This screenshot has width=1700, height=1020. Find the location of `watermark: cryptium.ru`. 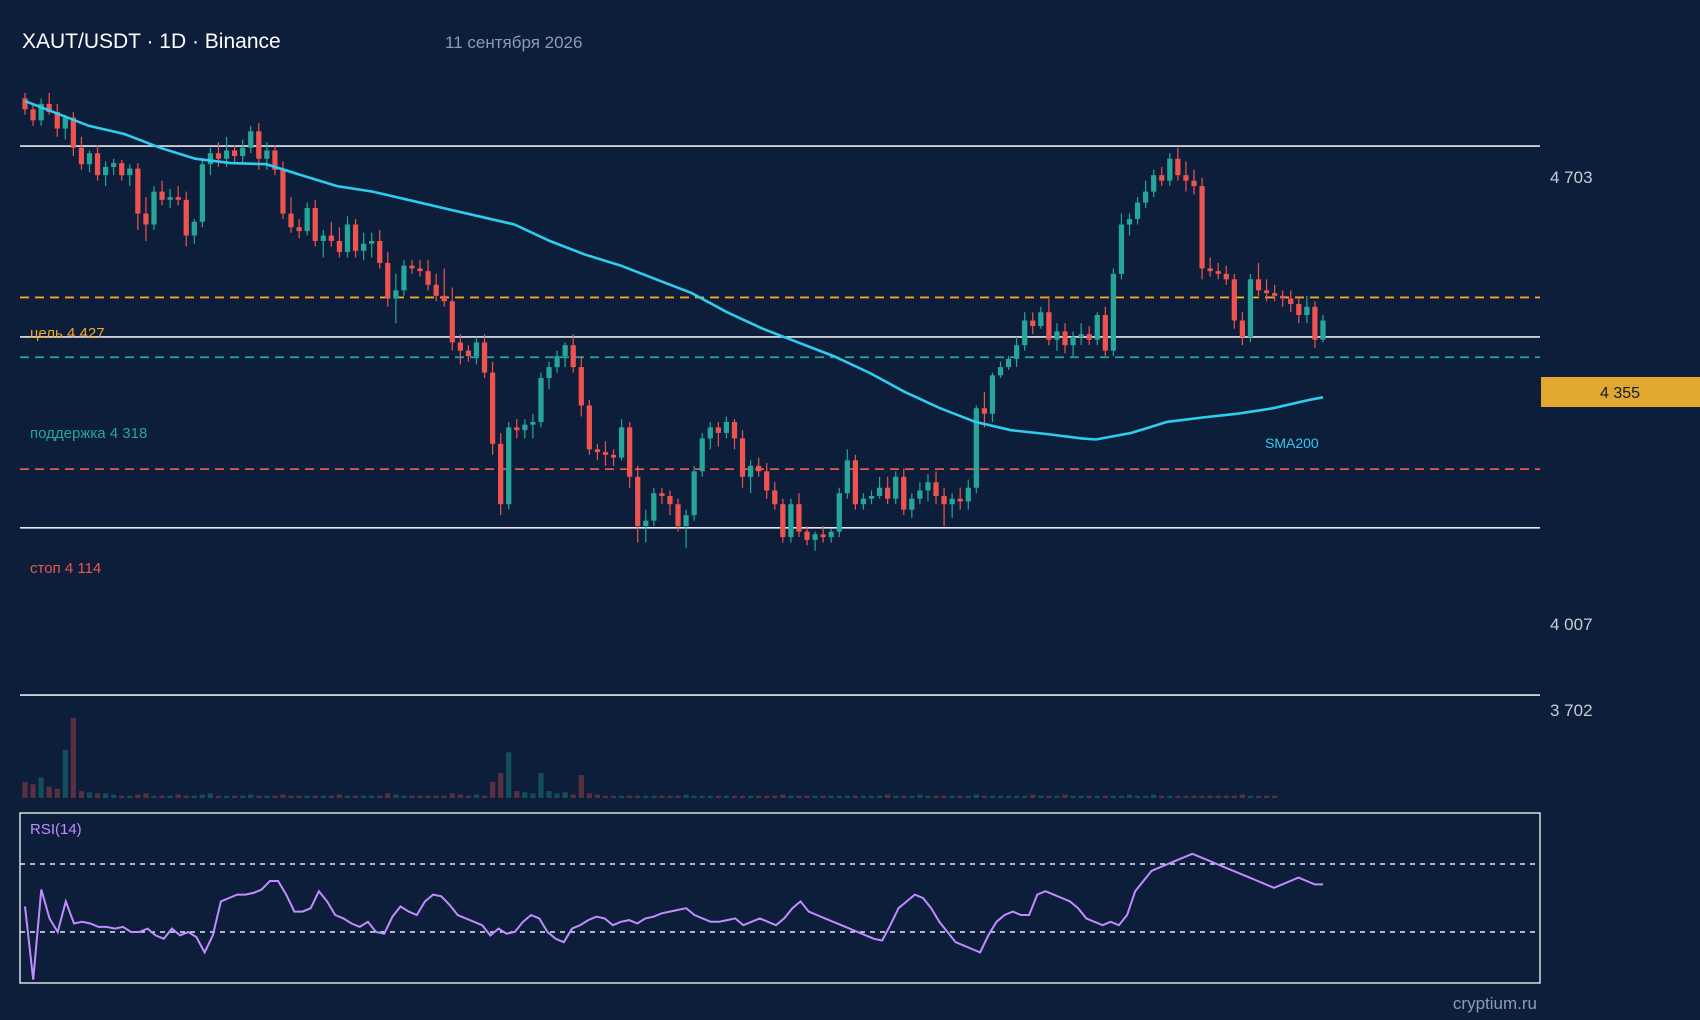

watermark: cryptium.ru is located at coordinates (1495, 1003).